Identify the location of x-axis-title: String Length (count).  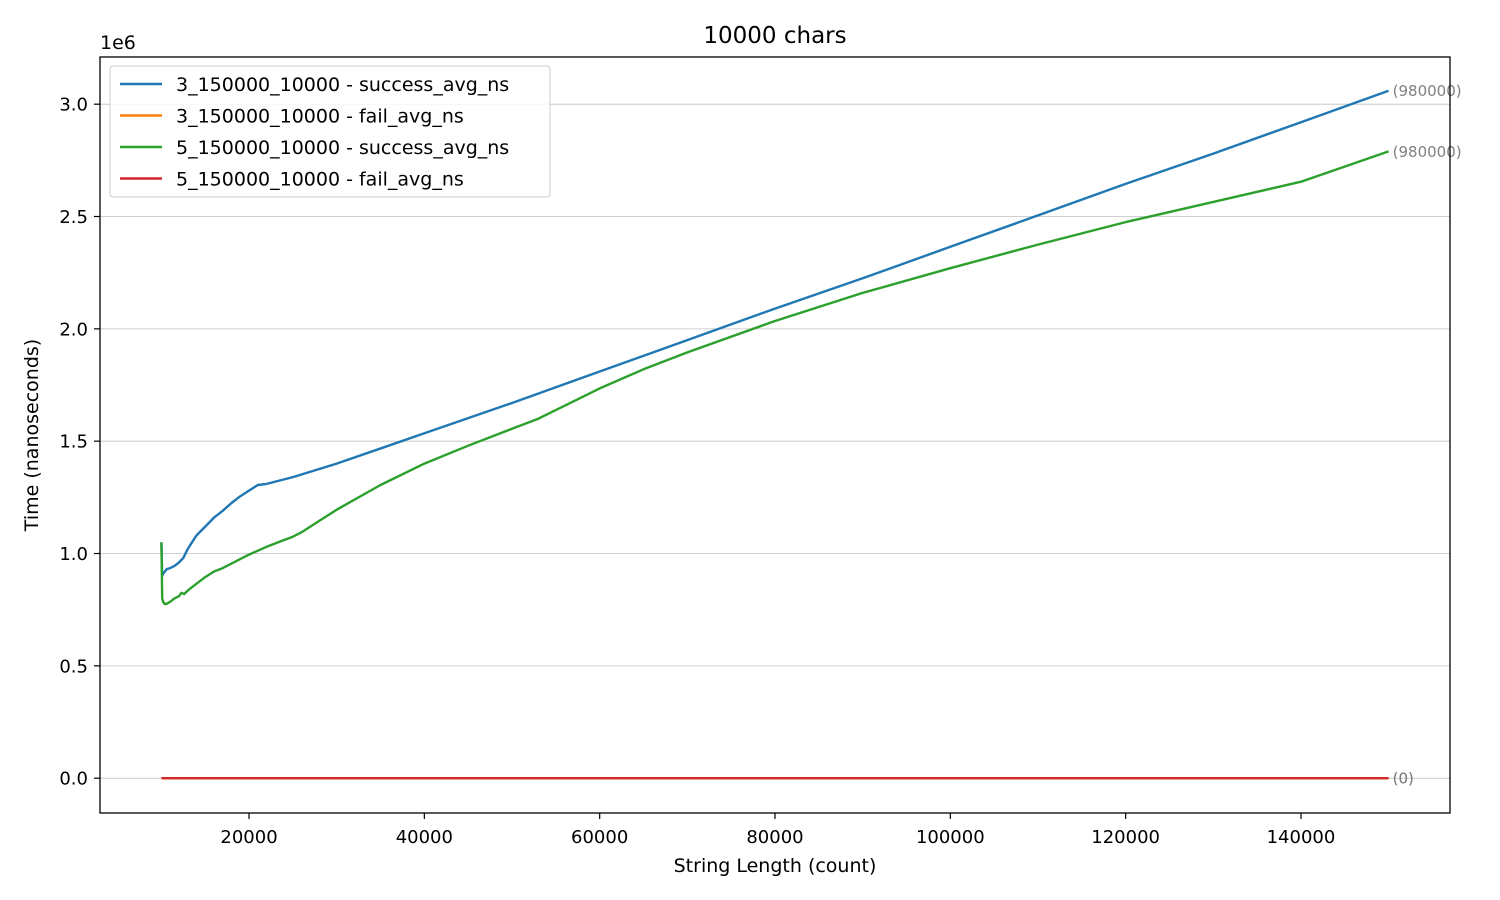
(775, 866).